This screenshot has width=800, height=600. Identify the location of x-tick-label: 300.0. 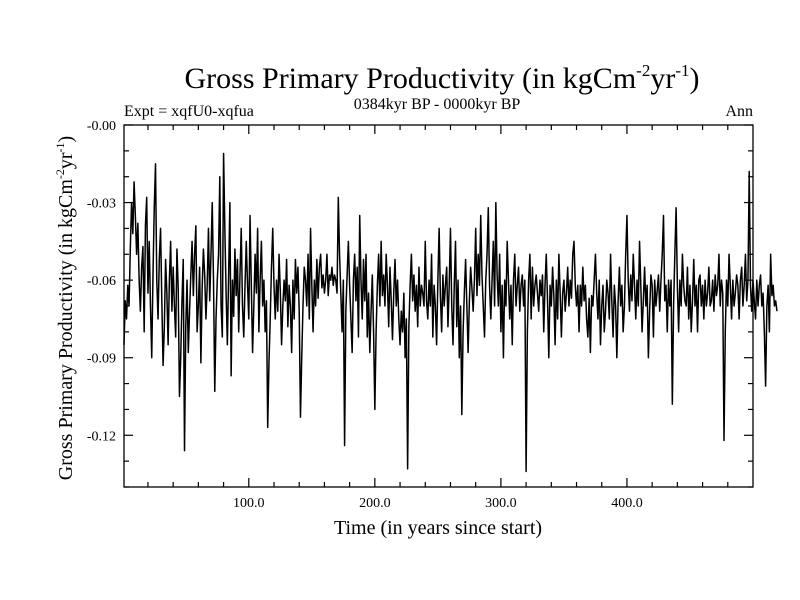
(501, 503).